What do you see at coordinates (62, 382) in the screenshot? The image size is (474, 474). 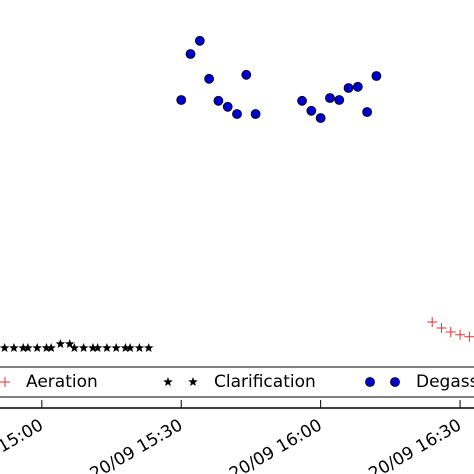 I see `legend-label: Aeration` at bounding box center [62, 382].